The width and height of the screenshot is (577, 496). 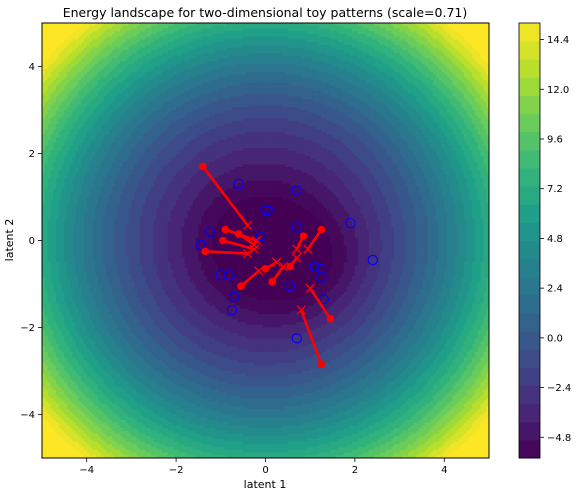 I want to click on x-axis-label: latent 1, so click(x=265, y=484).